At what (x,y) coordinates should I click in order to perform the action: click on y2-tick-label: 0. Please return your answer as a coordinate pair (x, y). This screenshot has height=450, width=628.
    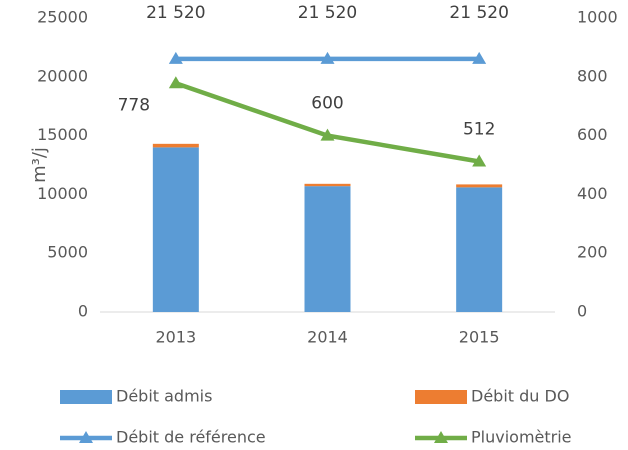
    Looking at the image, I should click on (582, 311).